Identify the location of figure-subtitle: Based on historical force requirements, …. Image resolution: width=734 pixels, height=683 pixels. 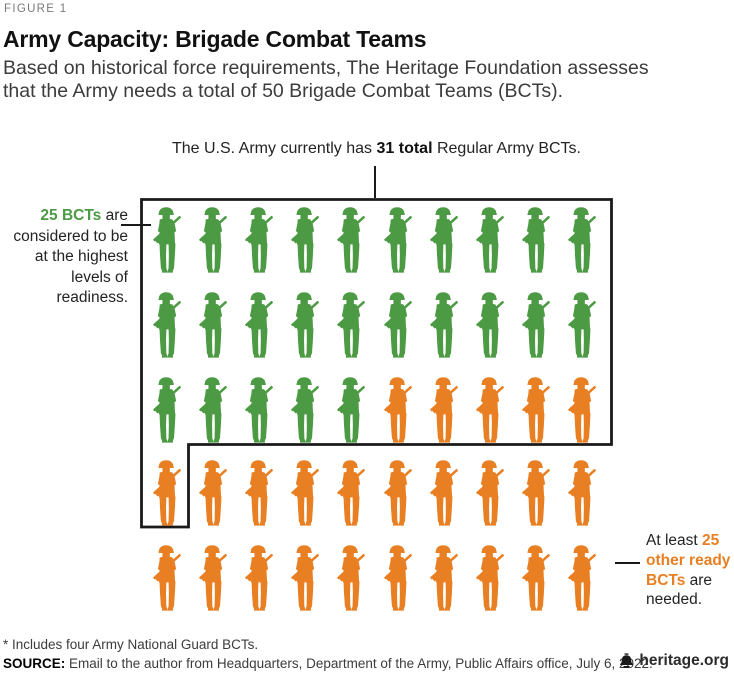
(326, 79).